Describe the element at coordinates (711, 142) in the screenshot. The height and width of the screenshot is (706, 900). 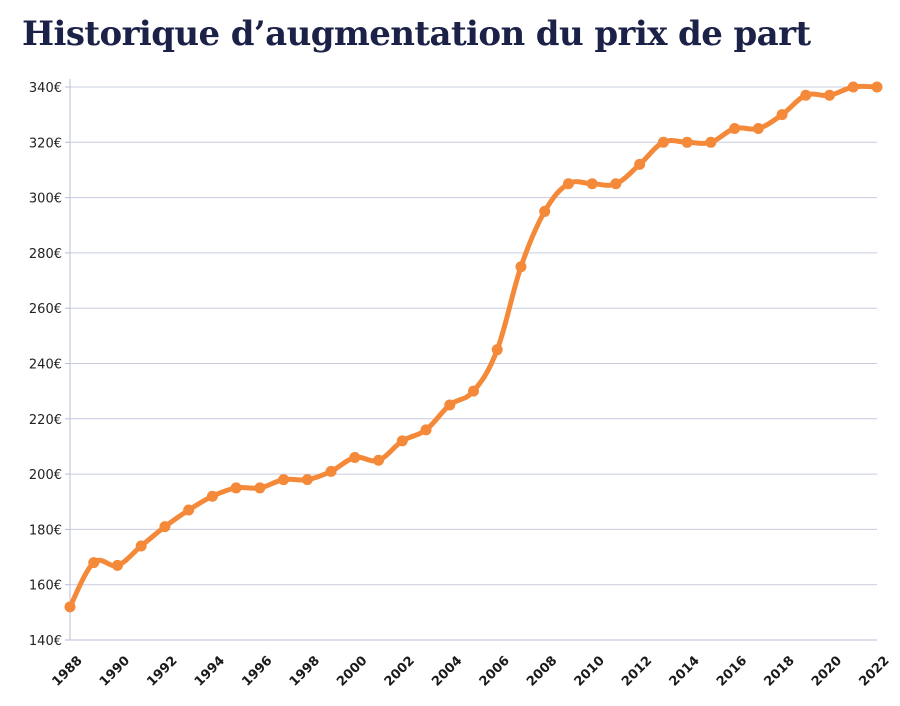
I see `data-point-2015` at that location.